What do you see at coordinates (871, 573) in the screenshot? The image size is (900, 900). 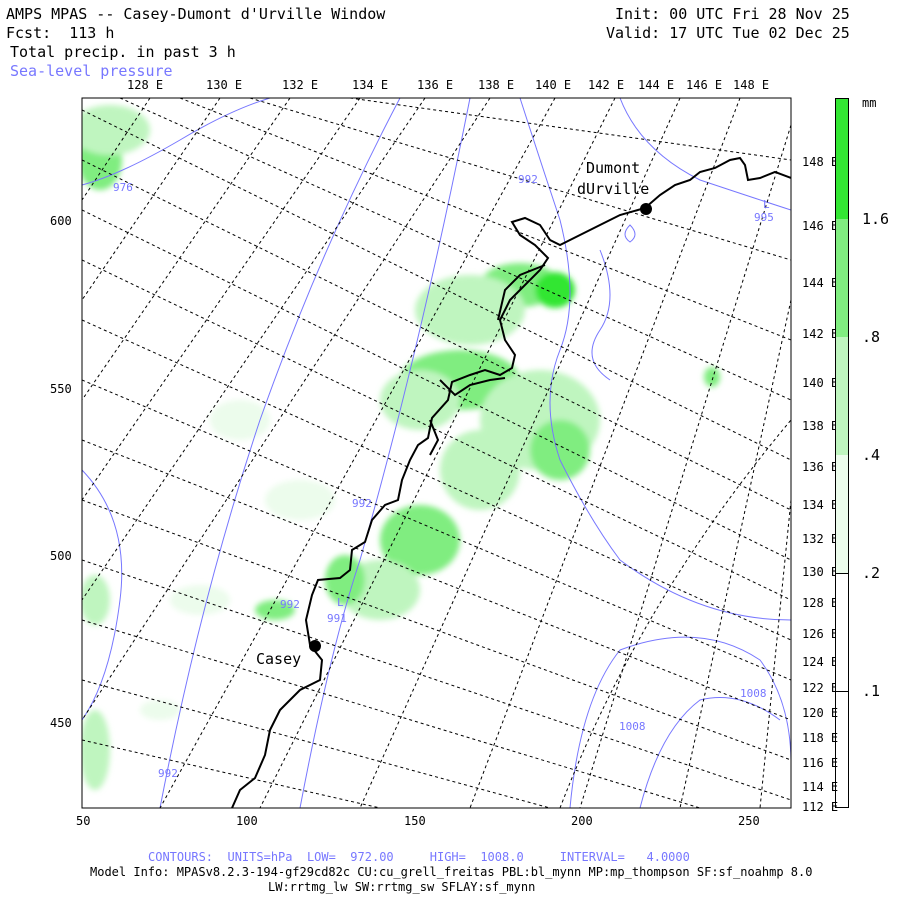 I see `colorbar-label: .2` at bounding box center [871, 573].